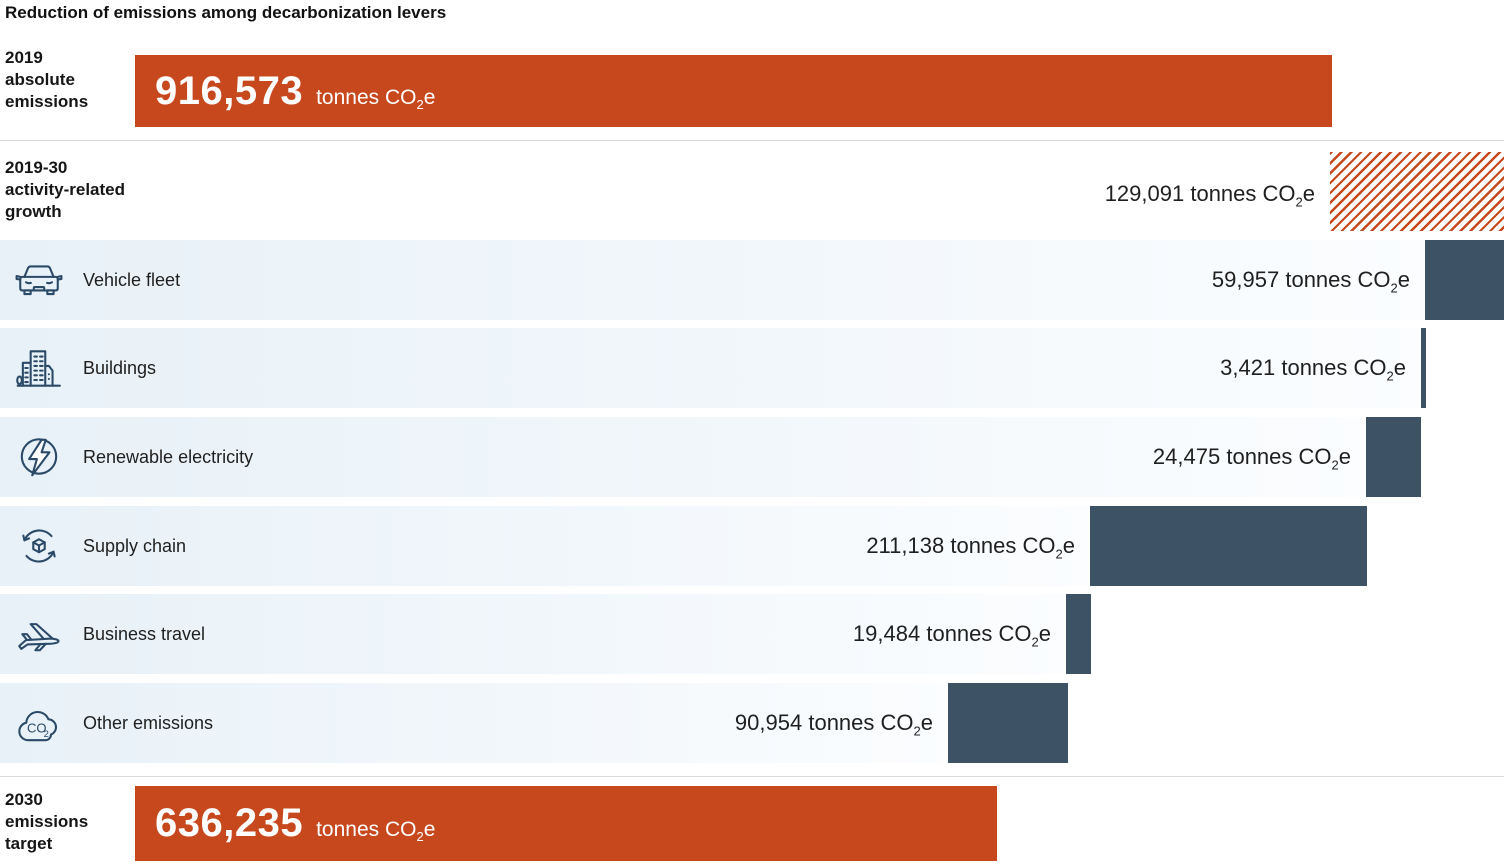 This screenshot has width=1504, height=863. I want to click on lever-value: 59,957 tonnes CO2e, so click(1310, 281).